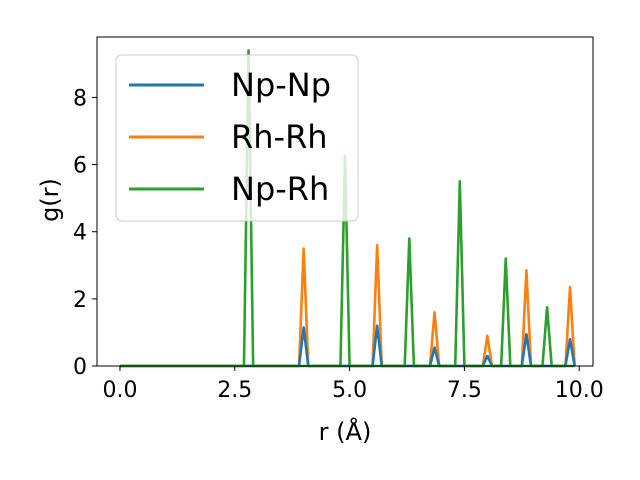 This screenshot has height=480, width=640. What do you see at coordinates (50, 200) in the screenshot?
I see `y-axis-label: g(r)` at bounding box center [50, 200].